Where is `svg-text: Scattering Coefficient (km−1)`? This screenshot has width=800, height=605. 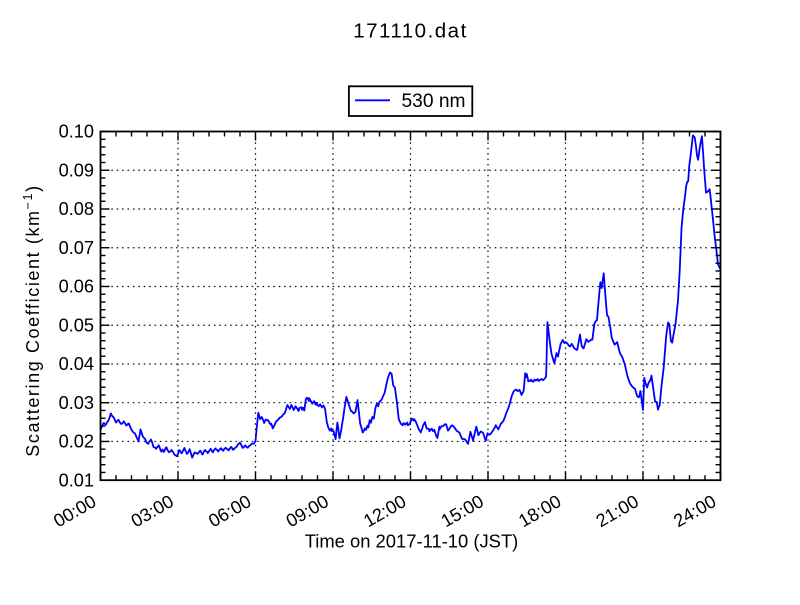 svg-text: Scattering Coefficient (km−1) is located at coordinates (32, 320).